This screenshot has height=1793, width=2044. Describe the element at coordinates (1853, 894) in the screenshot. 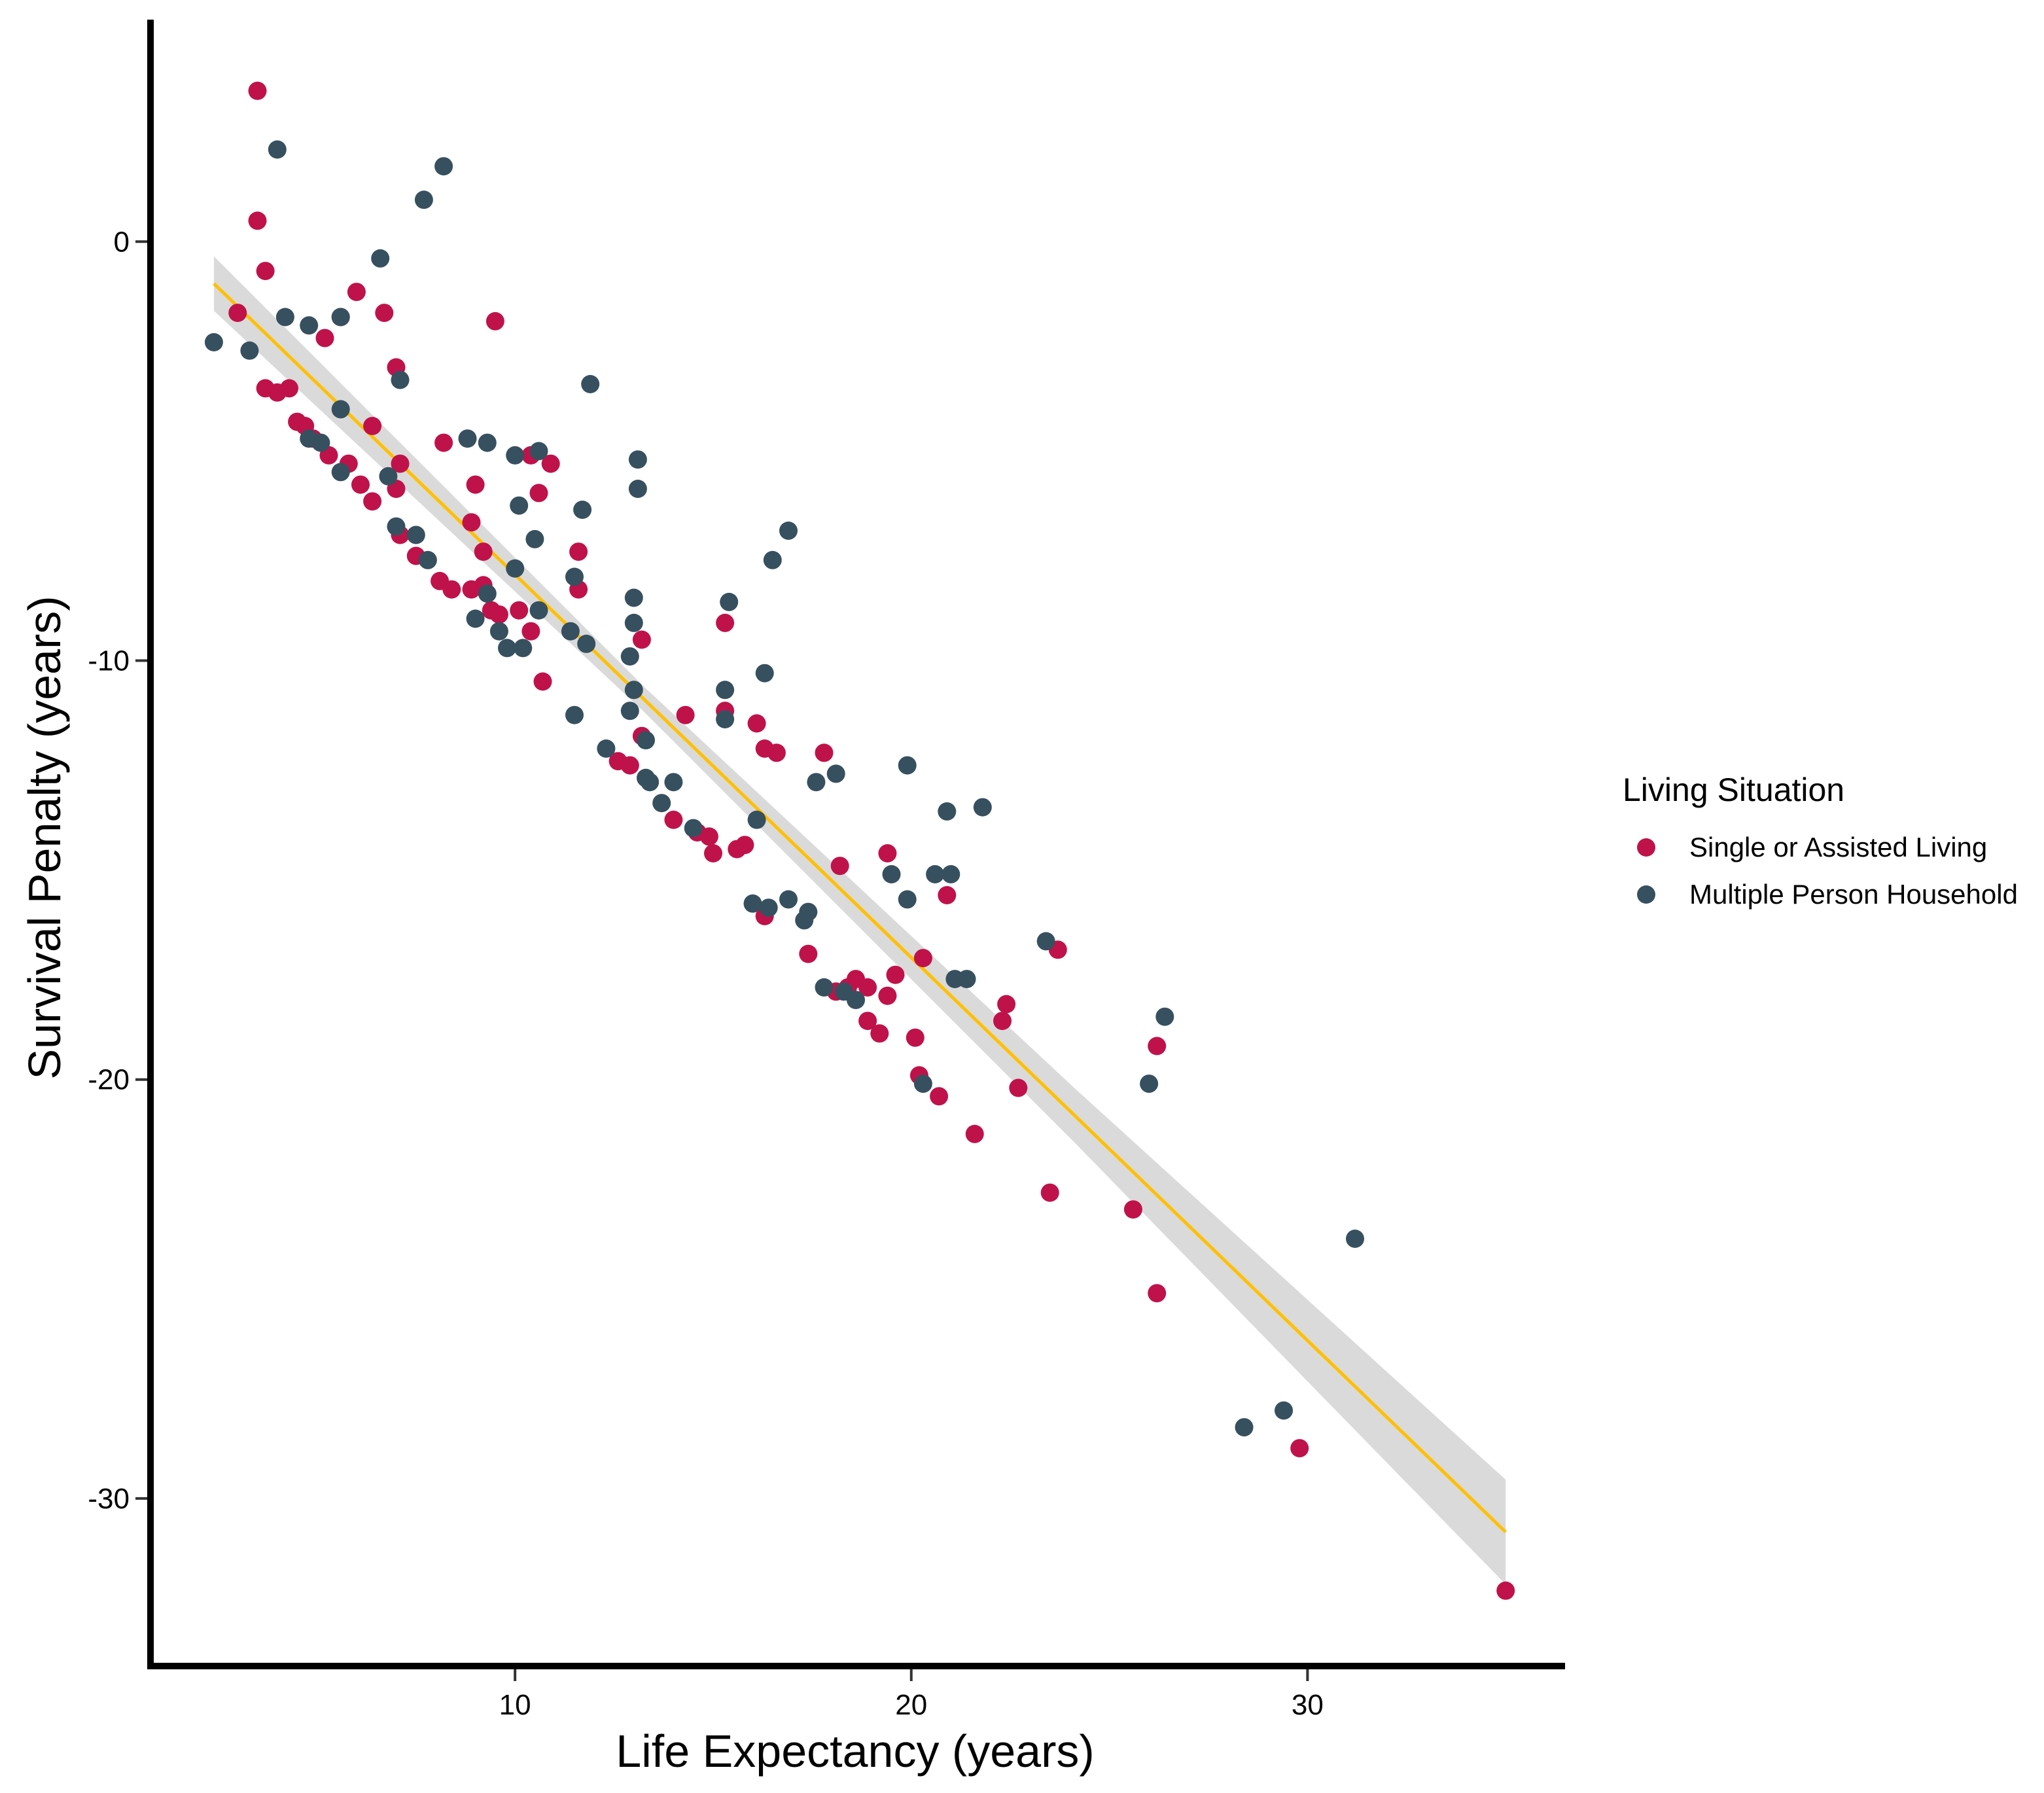

I see `legend-label-multiple: Multiple Person Household` at that location.